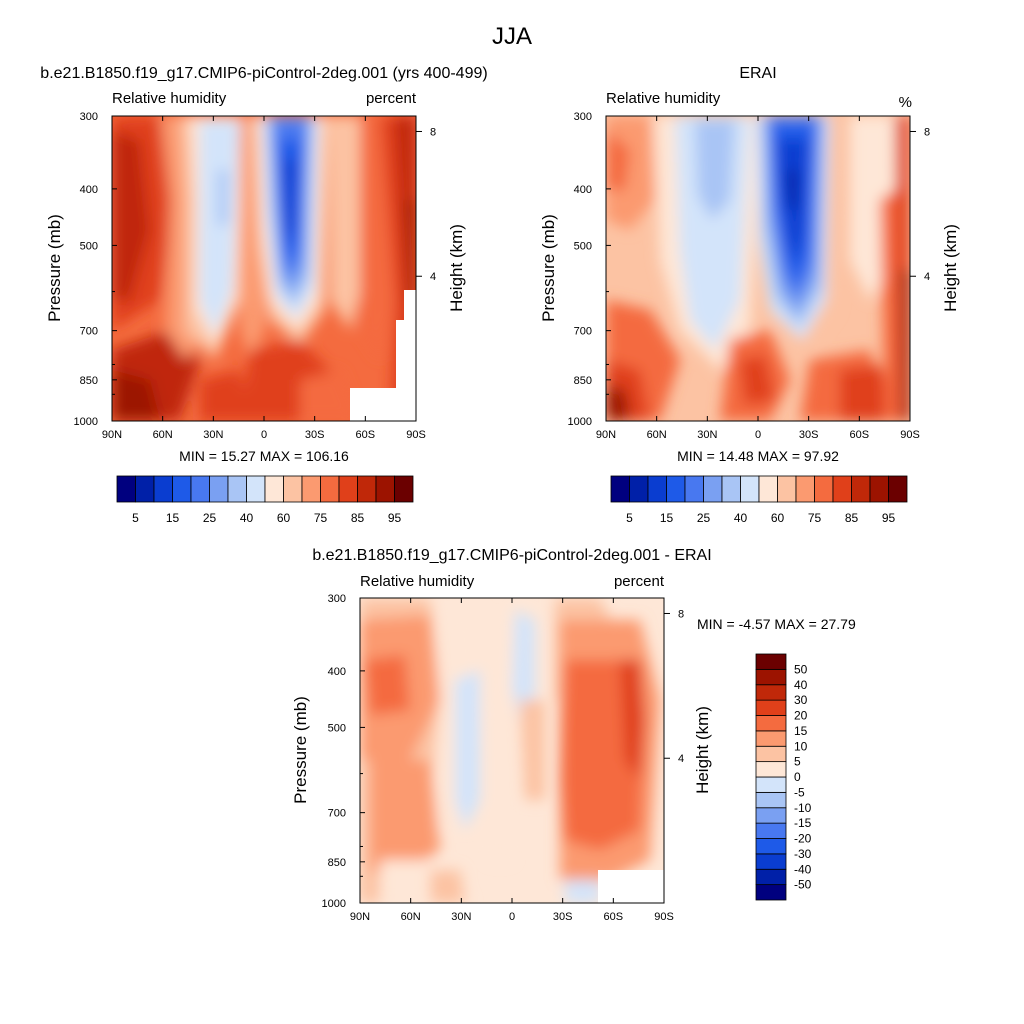 The width and height of the screenshot is (1024, 1024). What do you see at coordinates (803, 854) in the screenshot?
I see `colorbar-label: -30` at bounding box center [803, 854].